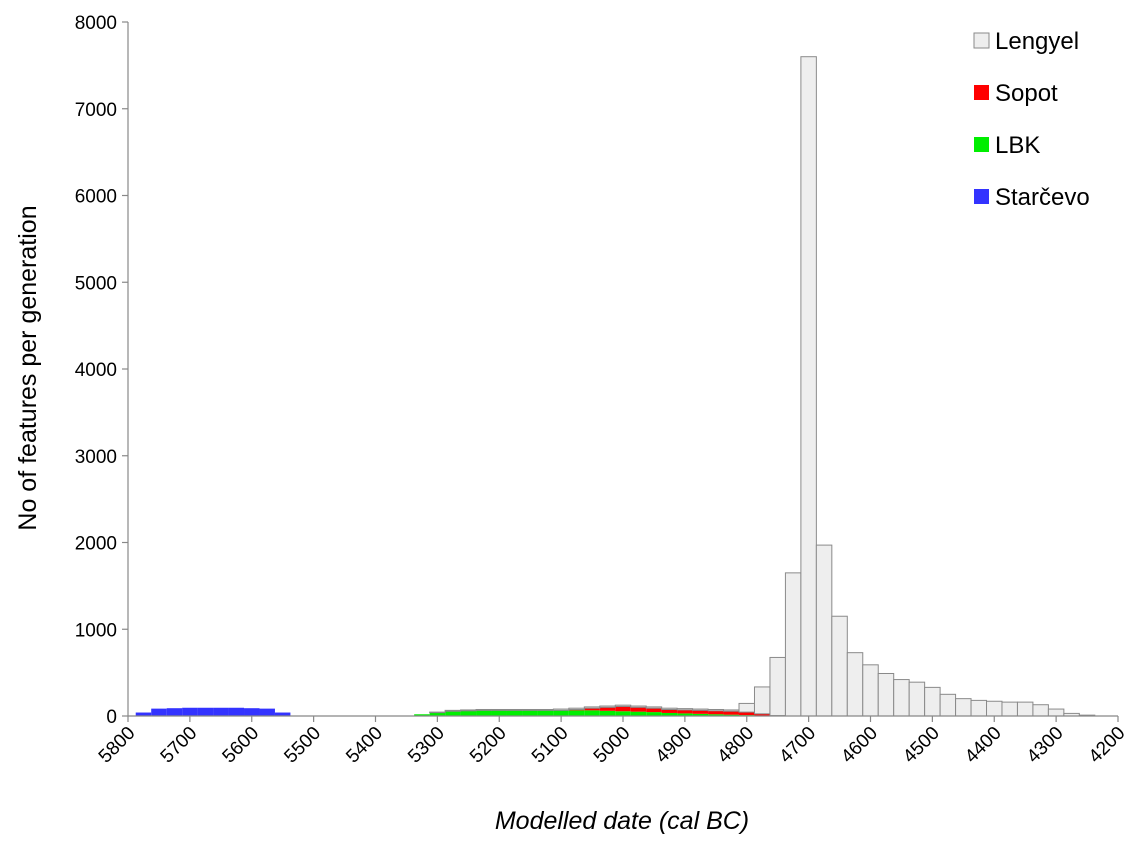 This screenshot has height=843, width=1125. What do you see at coordinates (1037, 41) in the screenshot?
I see `legend-label-lengyel: Lengyel` at bounding box center [1037, 41].